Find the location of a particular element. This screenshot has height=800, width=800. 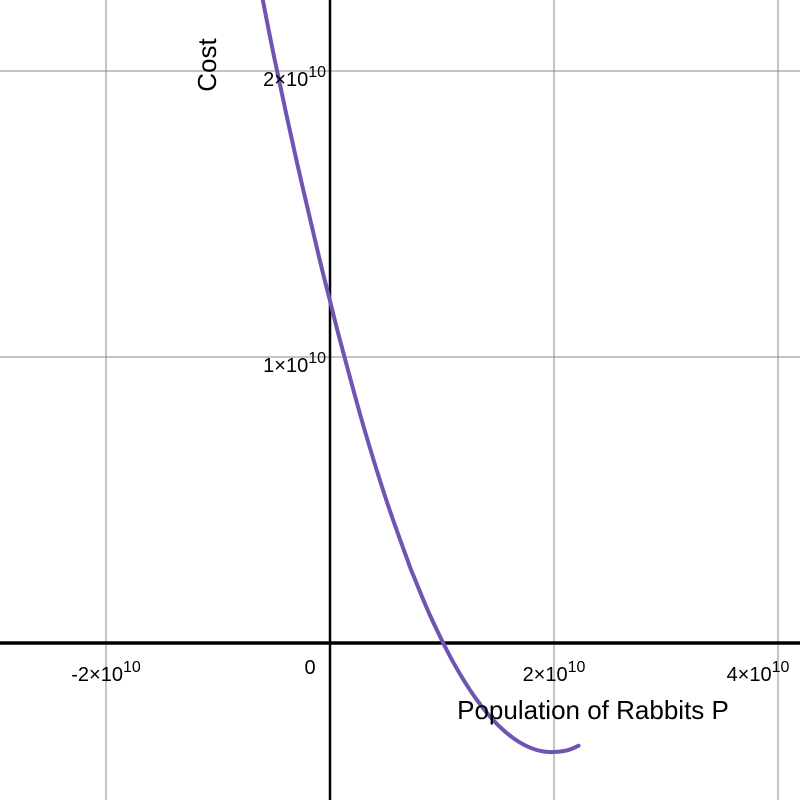

x-tick-label: -2×10¹⁰ is located at coordinates (106, 672).